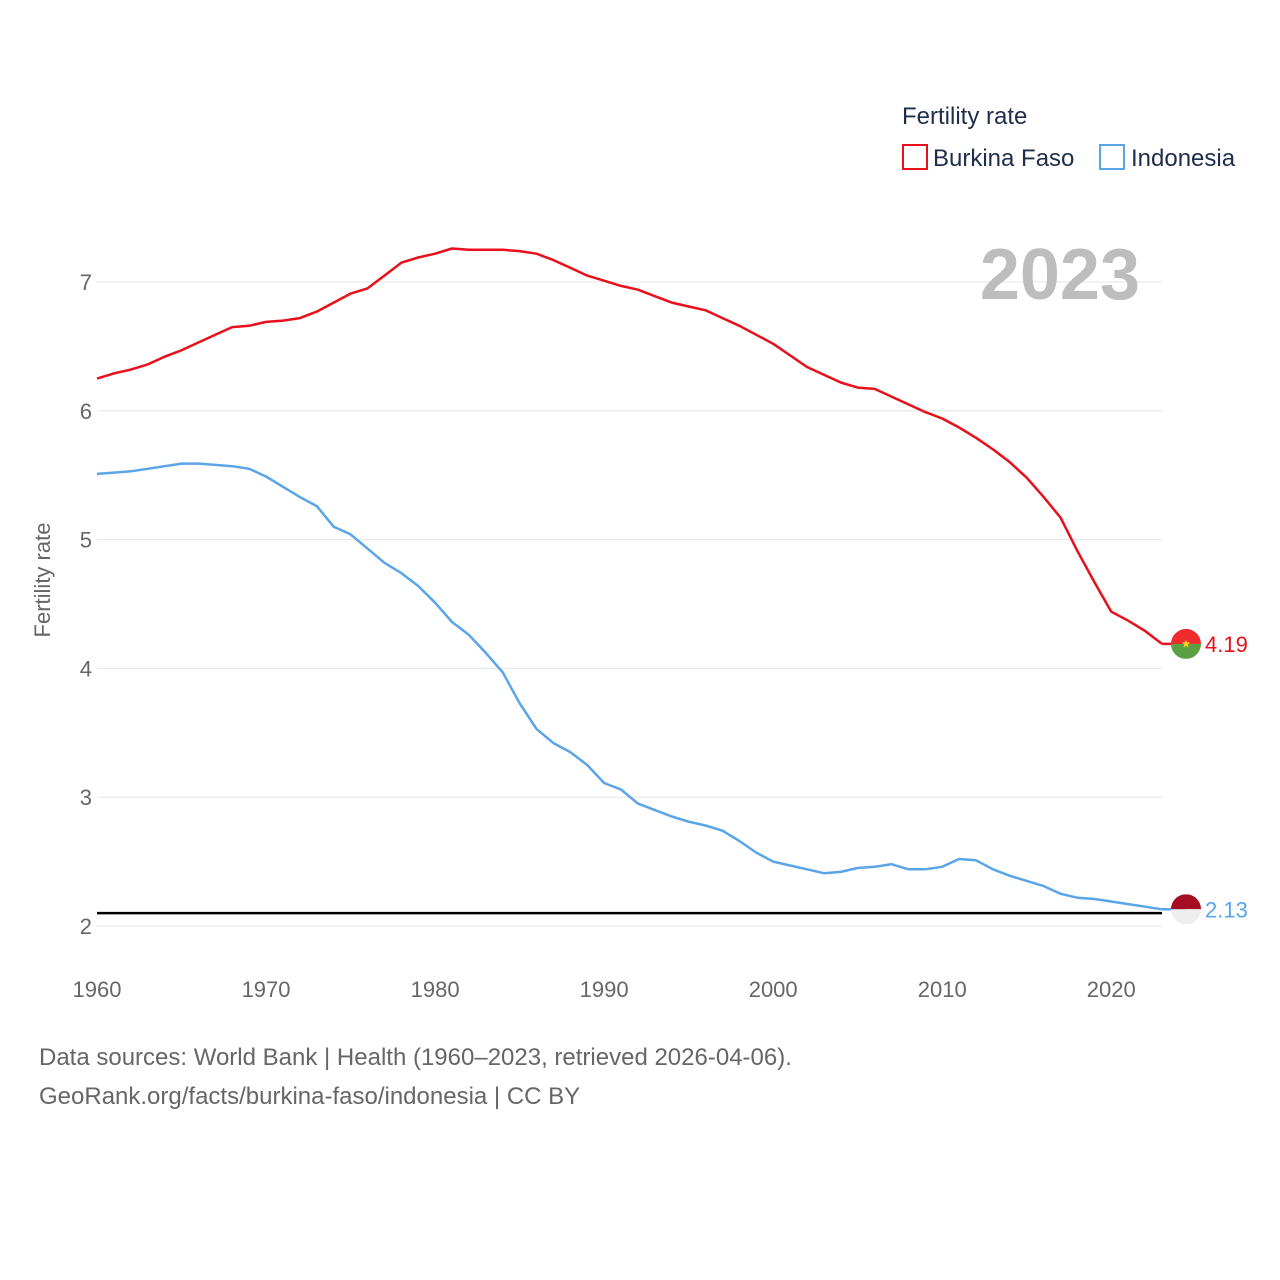 The height and width of the screenshot is (1280, 1280). I want to click on x-tick-label: 1960, so click(97, 989).